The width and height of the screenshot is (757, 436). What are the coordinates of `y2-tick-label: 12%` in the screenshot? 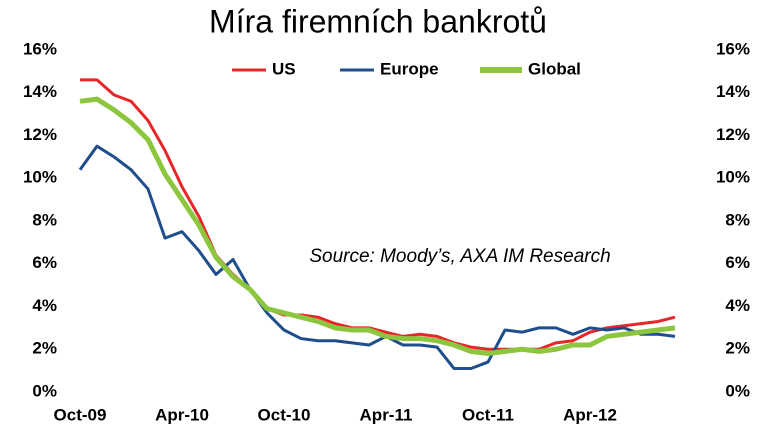 It's located at (733, 134).